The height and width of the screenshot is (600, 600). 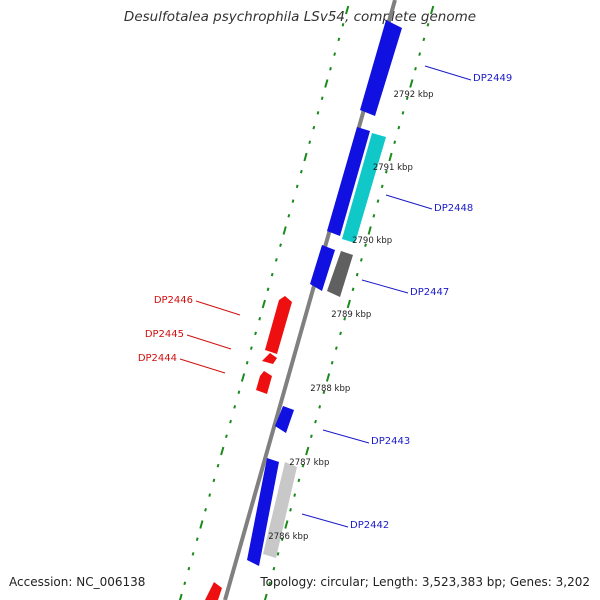 I want to click on gene-arrow-dp2446, so click(x=278, y=325).